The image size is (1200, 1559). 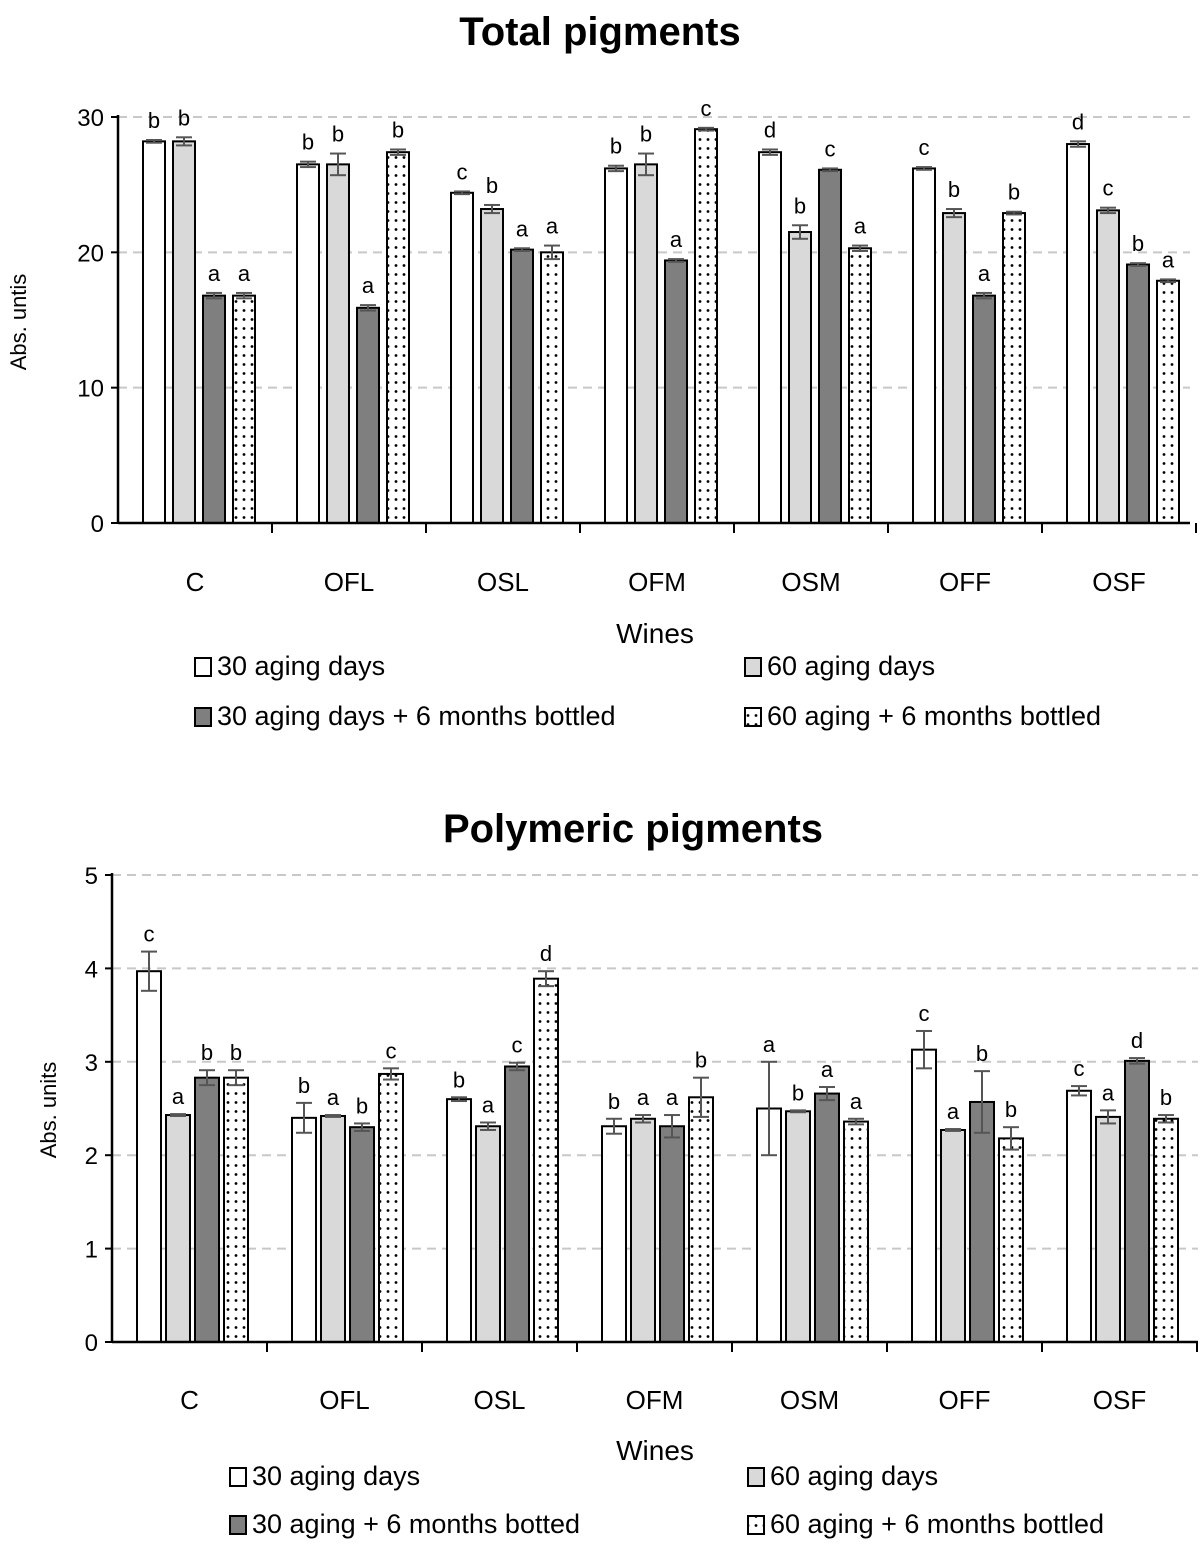 What do you see at coordinates (91, 1250) in the screenshot?
I see `y-tick-label: 1` at bounding box center [91, 1250].